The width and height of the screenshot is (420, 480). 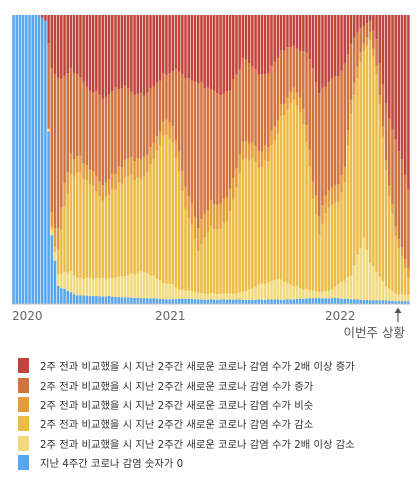 What do you see at coordinates (340, 316) in the screenshot?
I see `x-tick-2022: 2022` at bounding box center [340, 316].